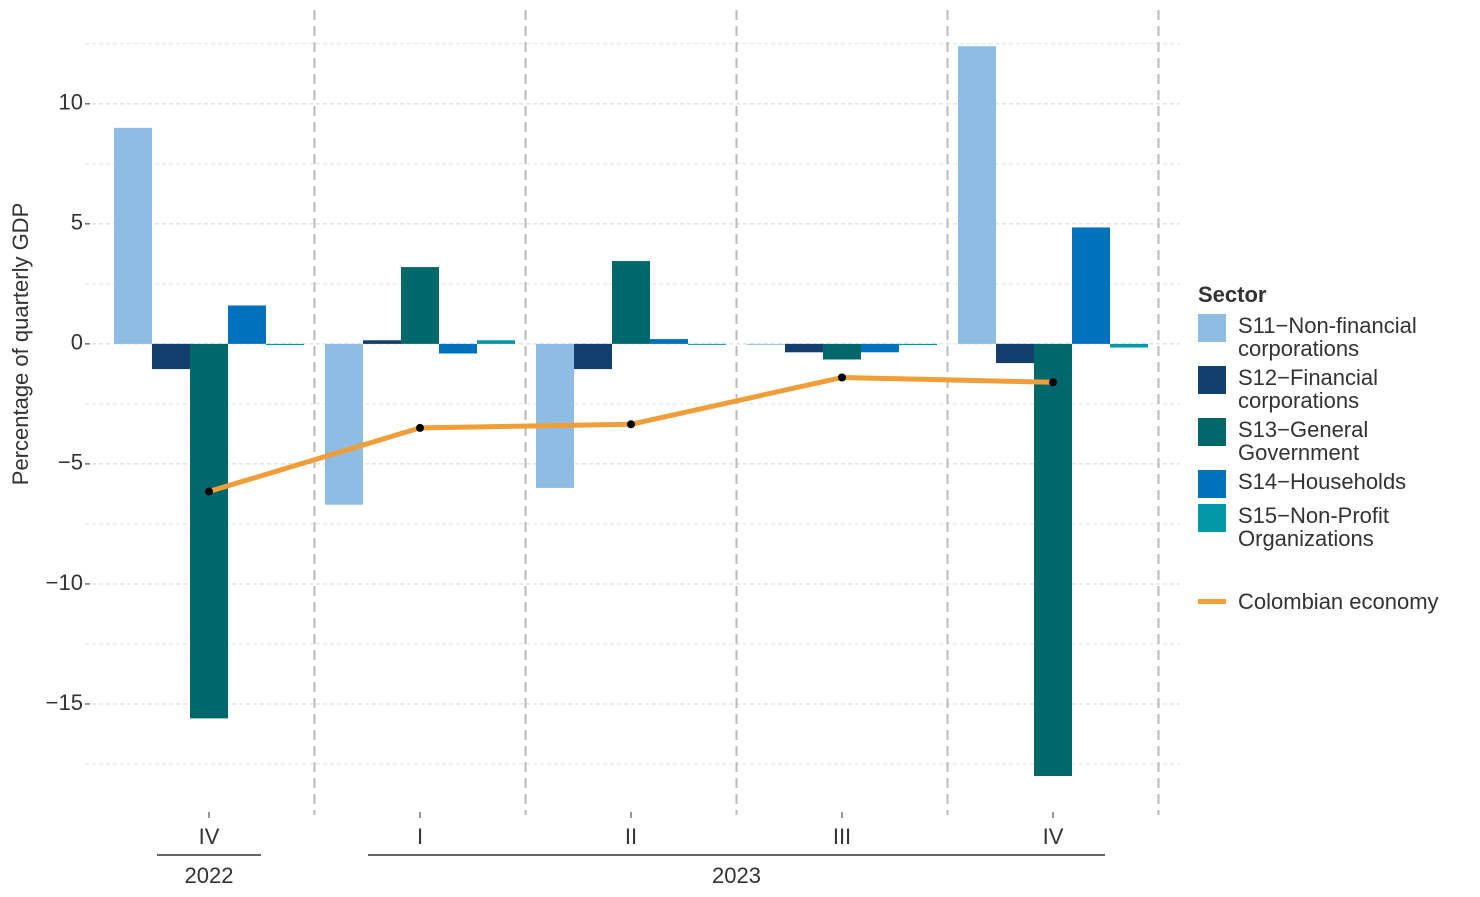 The image size is (1480, 897). I want to click on legend-item: Colombian economy, so click(1338, 601).